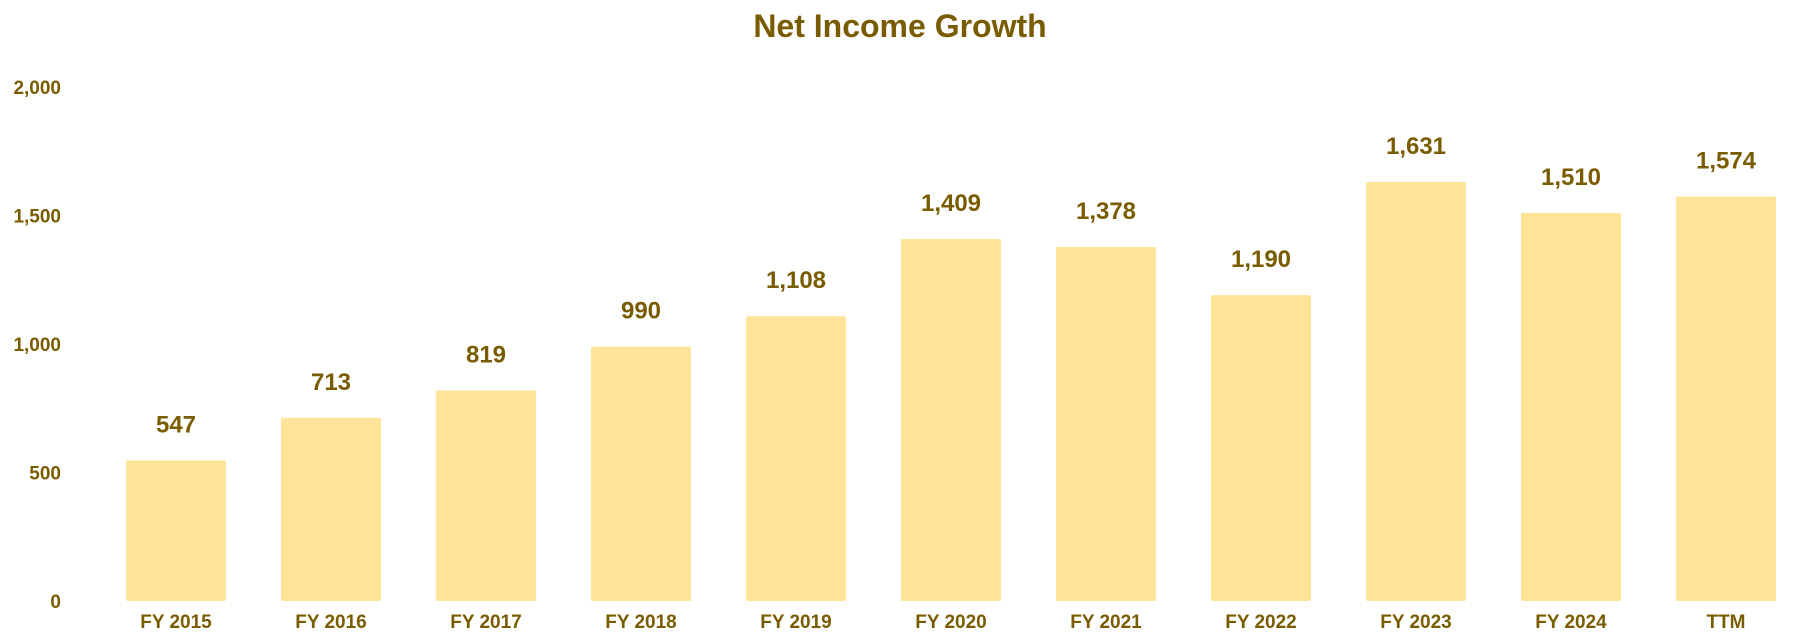  I want to click on y-tick-label: 1,000, so click(37, 345).